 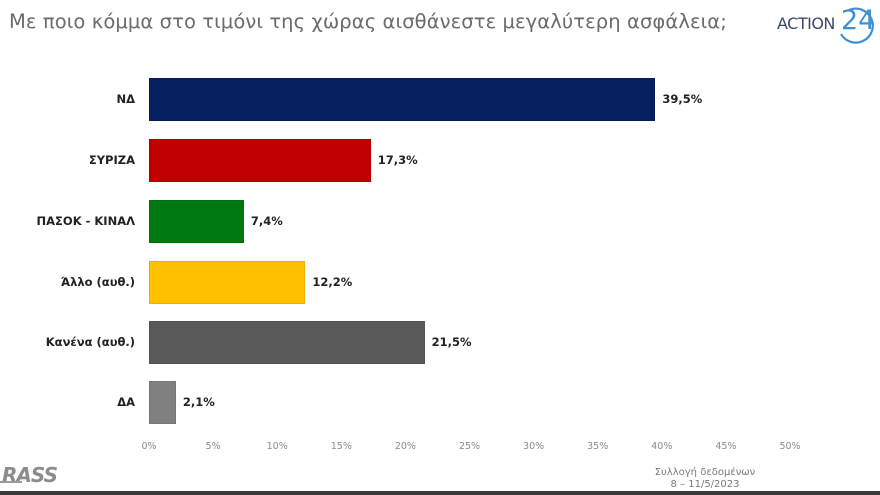 I want to click on category-label: Άλλο (αυθ.), so click(x=97, y=282).